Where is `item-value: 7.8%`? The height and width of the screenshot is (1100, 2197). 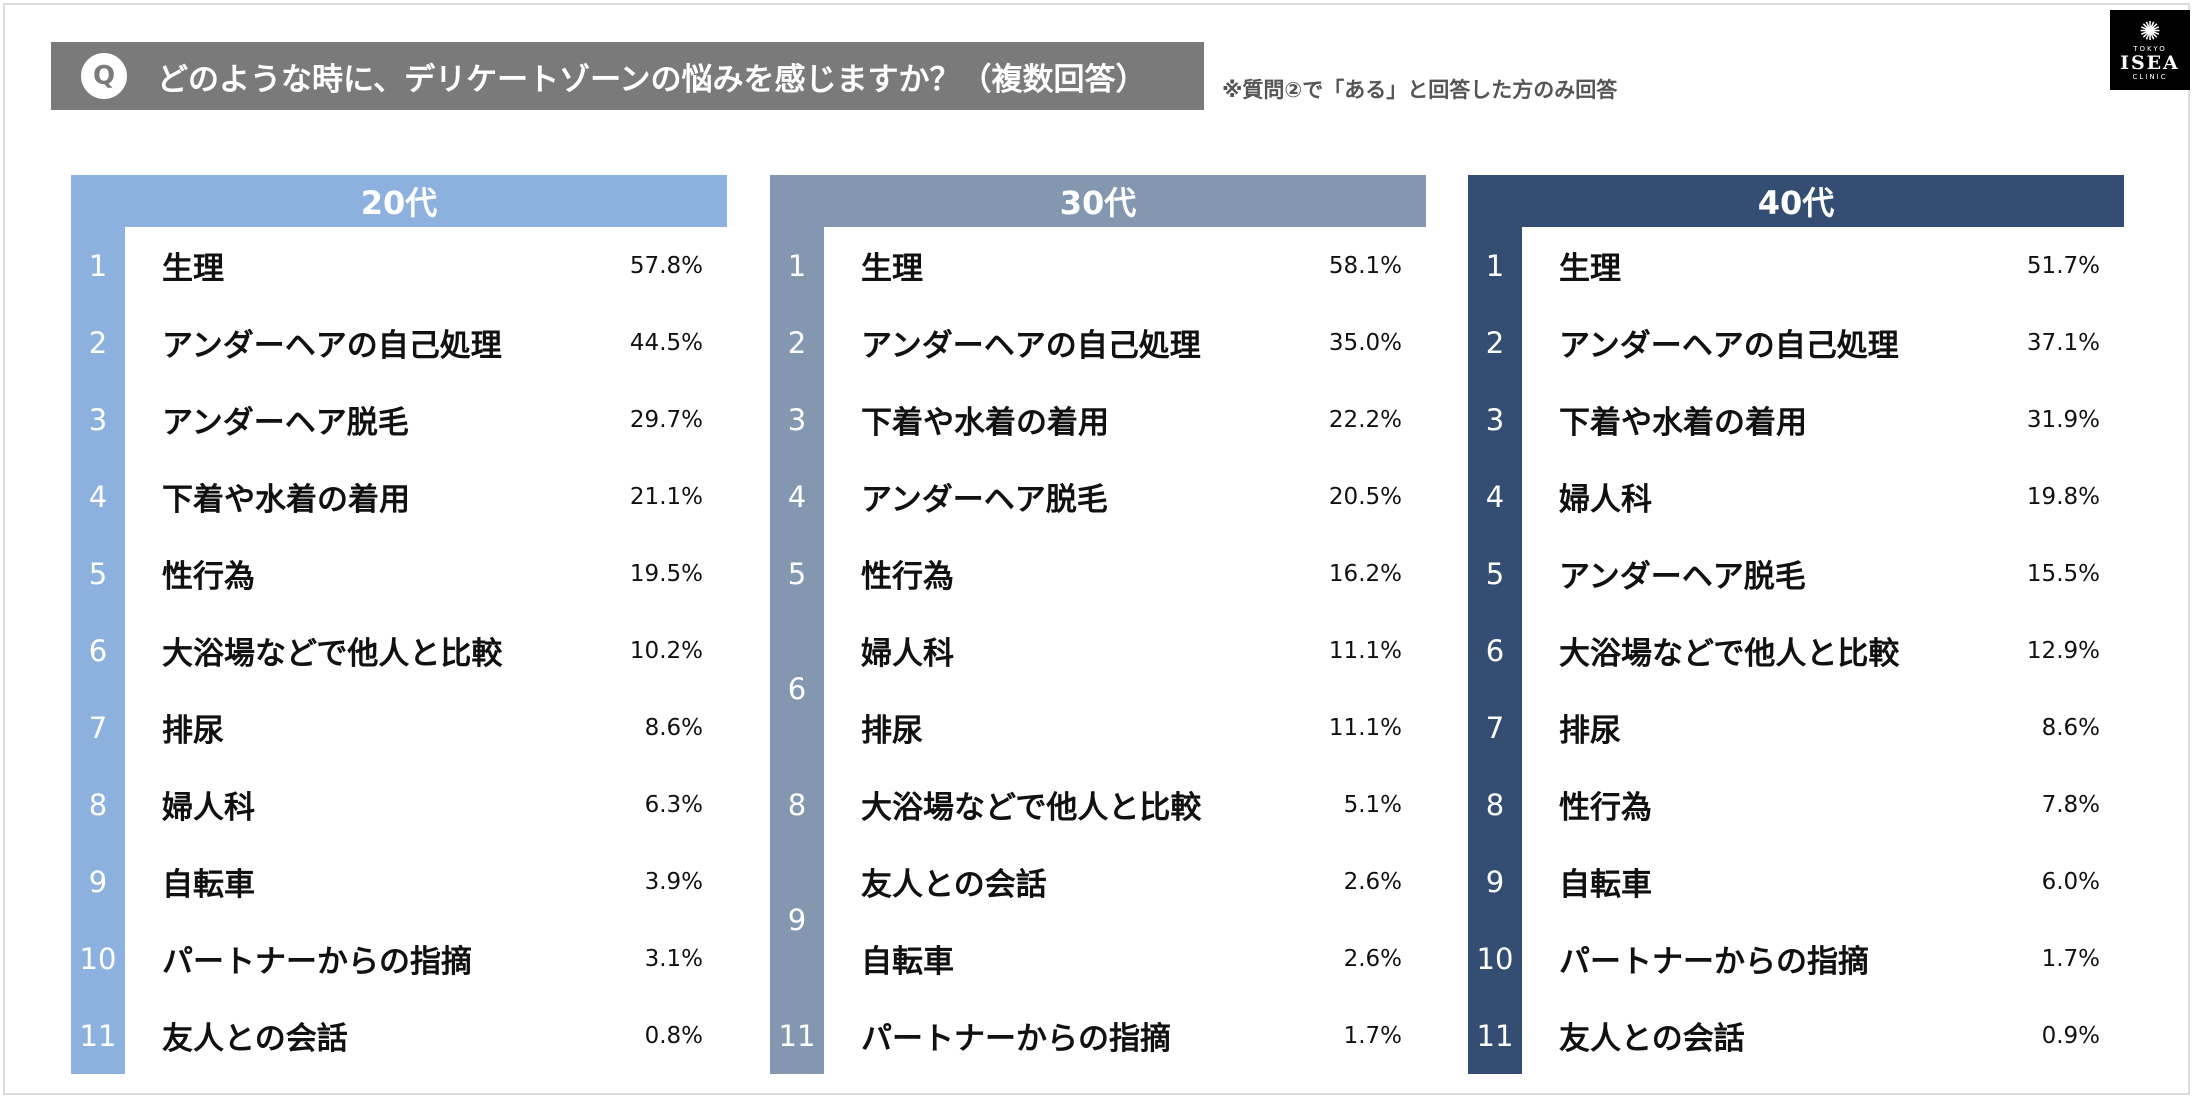 item-value: 7.8% is located at coordinates (2070, 804).